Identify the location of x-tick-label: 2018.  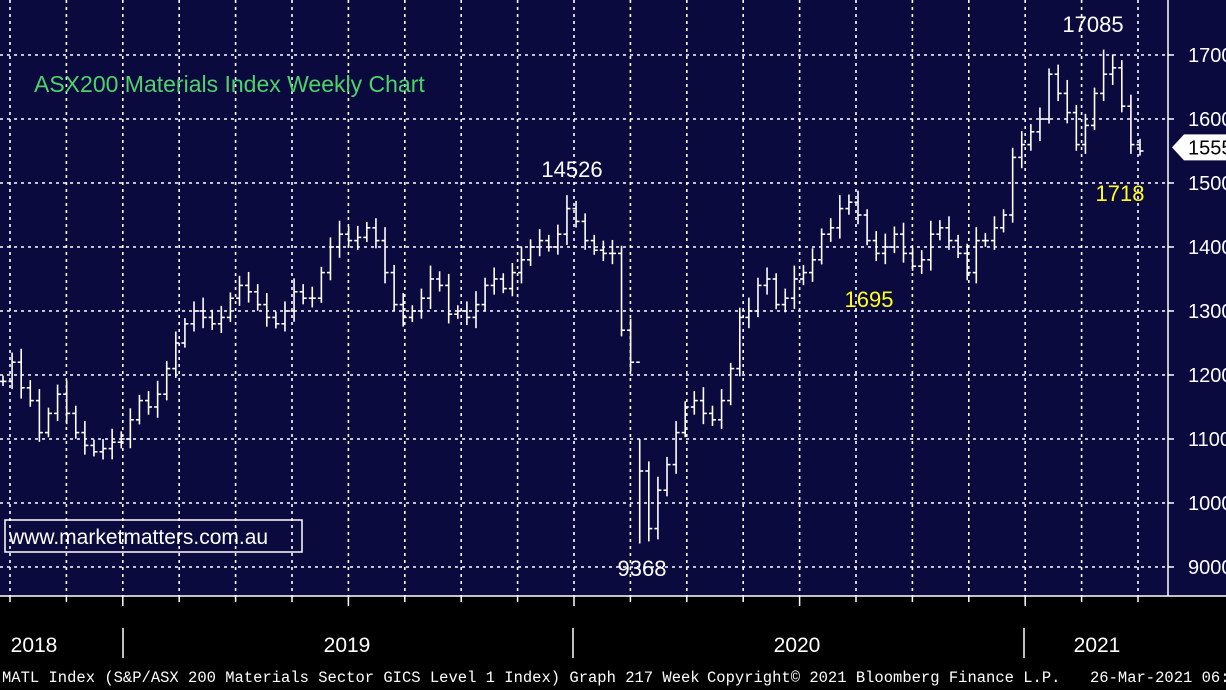
(34, 645).